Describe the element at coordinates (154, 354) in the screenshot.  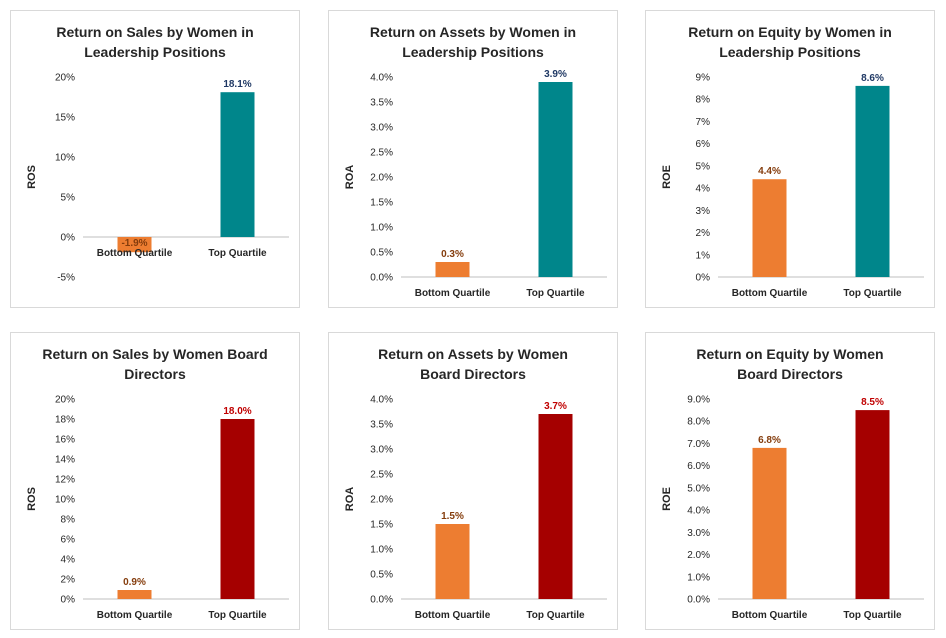
I see `chart-title-line: Return on Sales by Women Board` at that location.